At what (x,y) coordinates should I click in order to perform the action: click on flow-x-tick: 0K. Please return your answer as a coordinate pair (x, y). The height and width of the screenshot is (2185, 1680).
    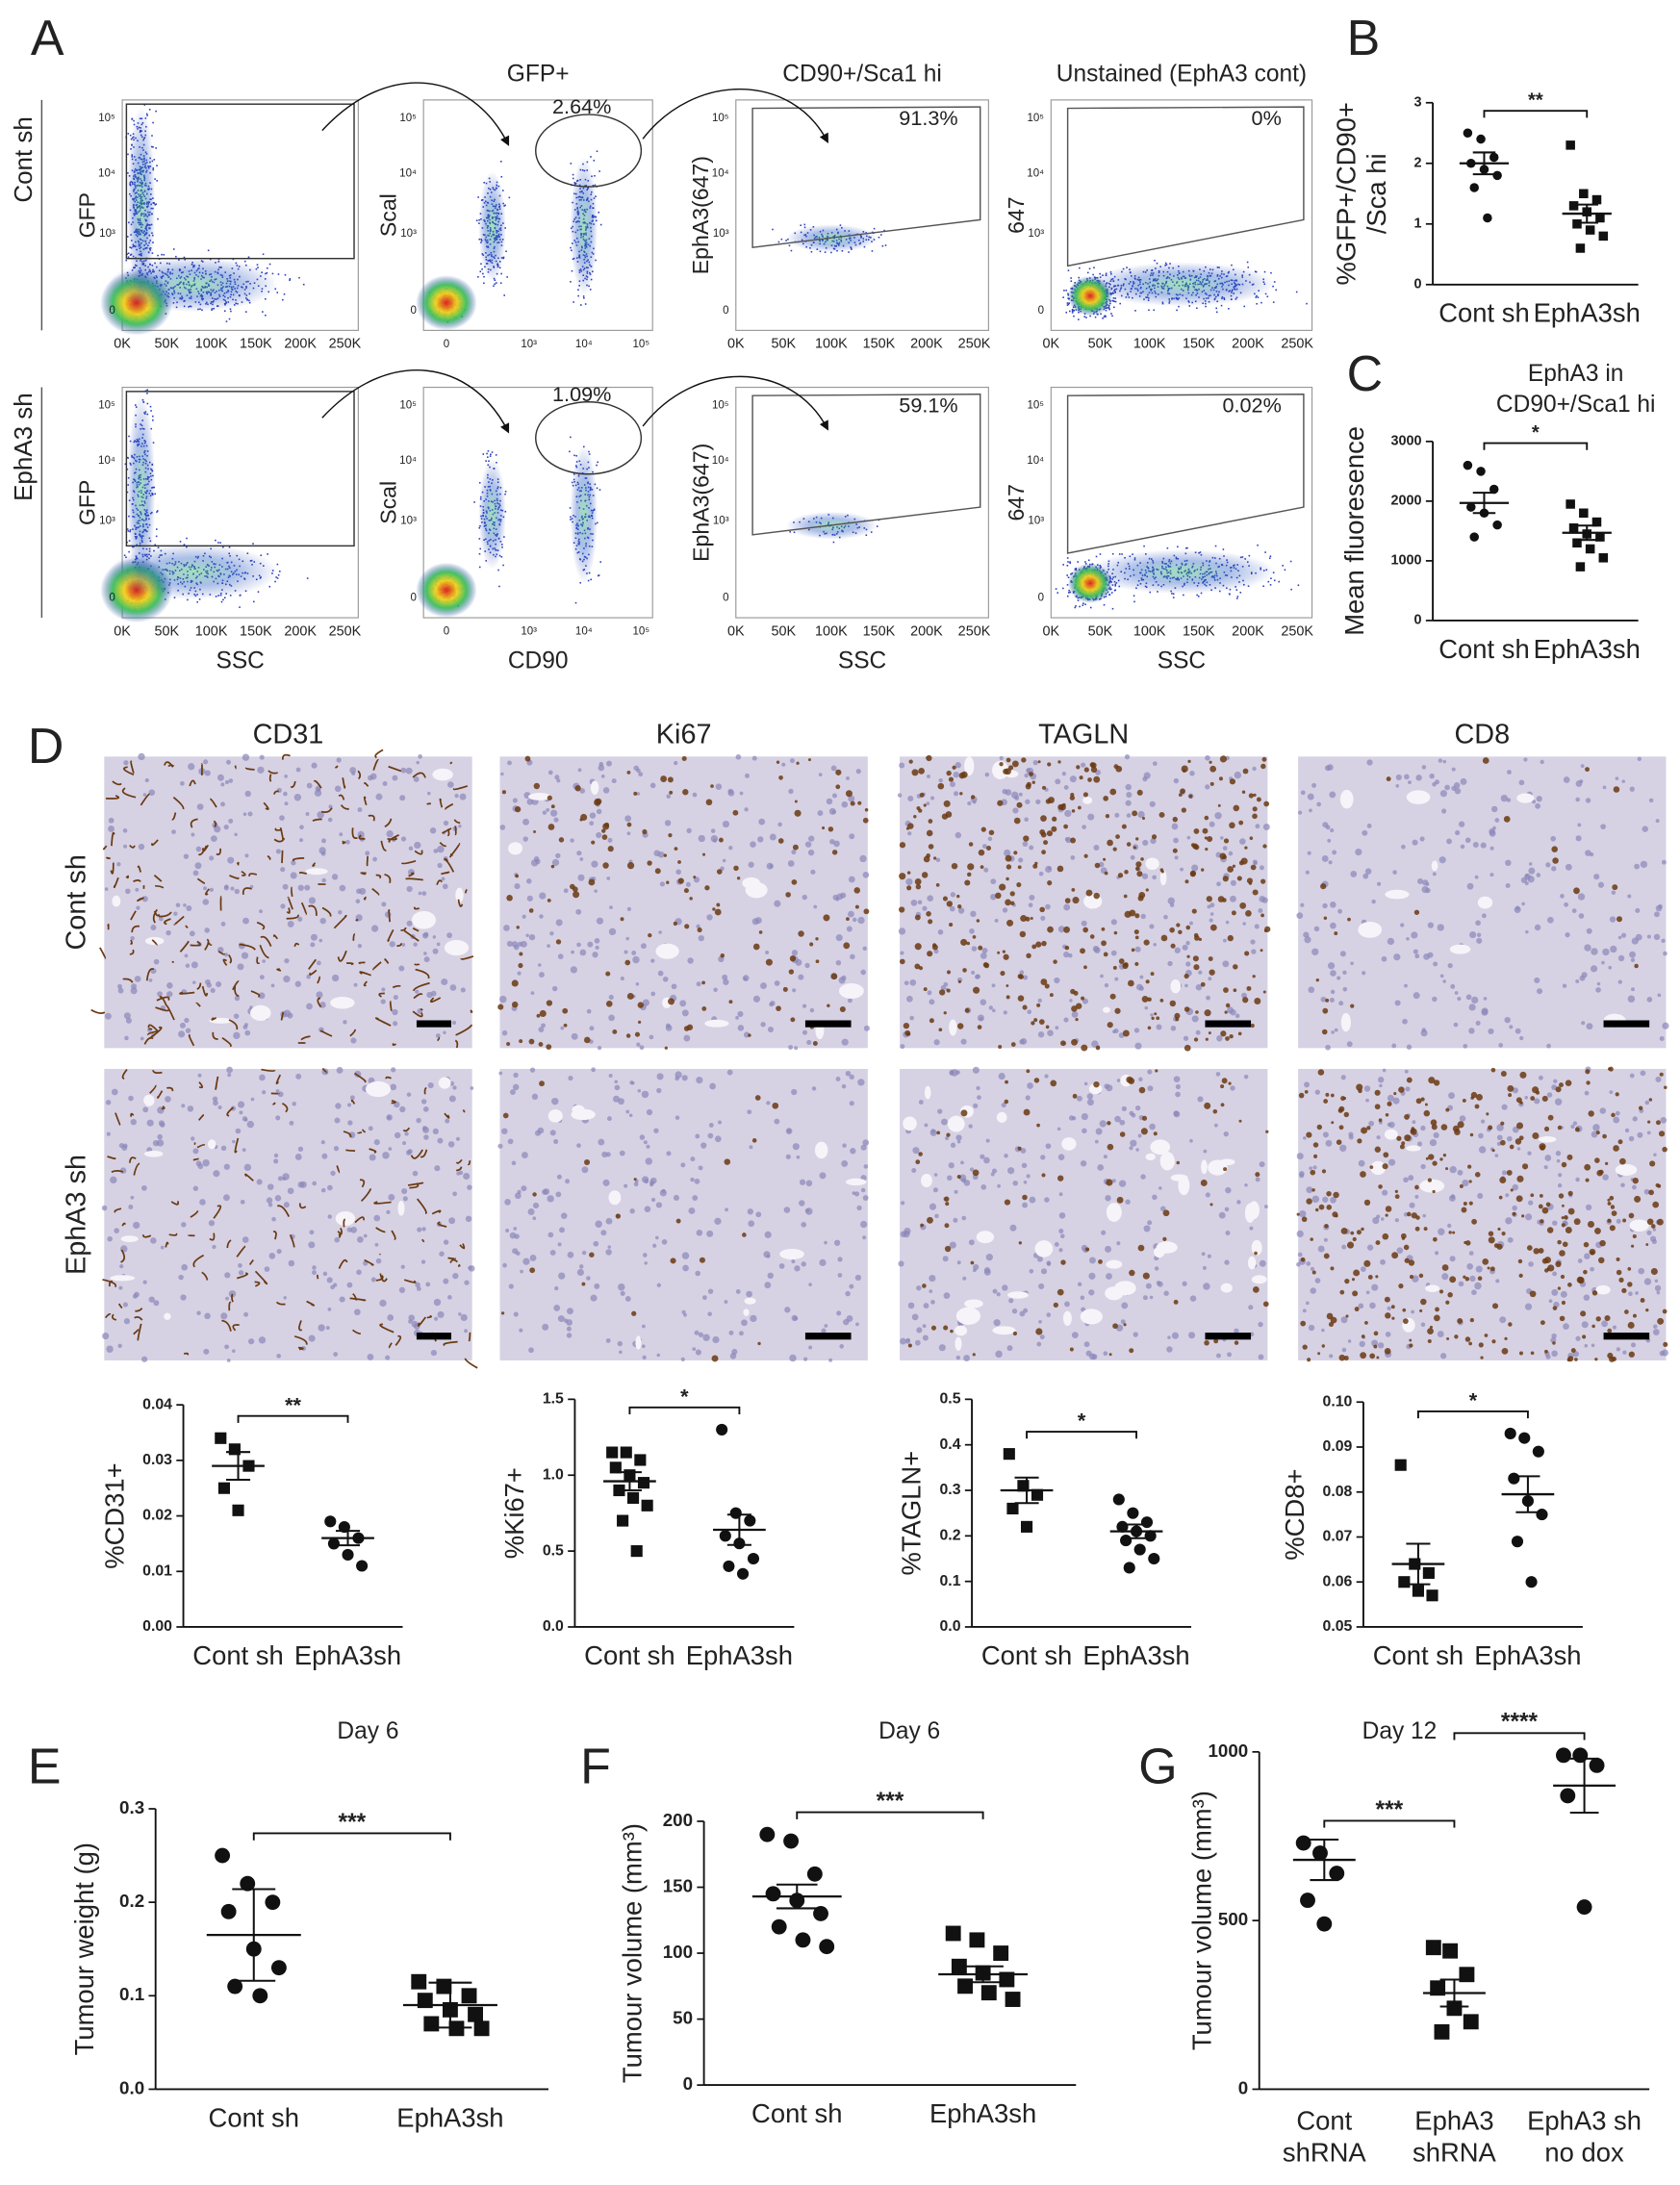
    Looking at the image, I should click on (123, 631).